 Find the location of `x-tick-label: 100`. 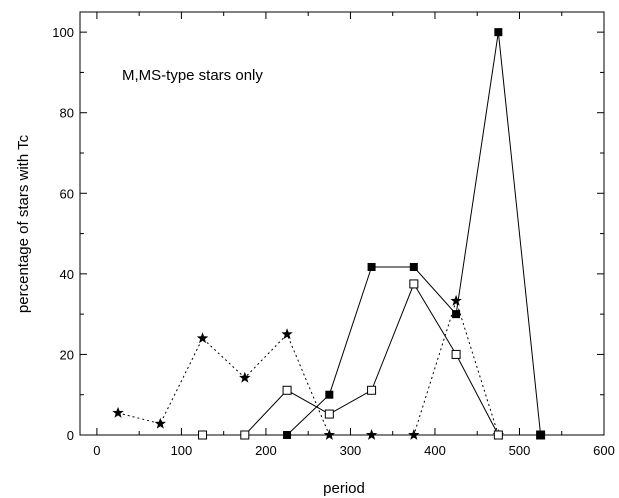

x-tick-label: 100 is located at coordinates (182, 450).